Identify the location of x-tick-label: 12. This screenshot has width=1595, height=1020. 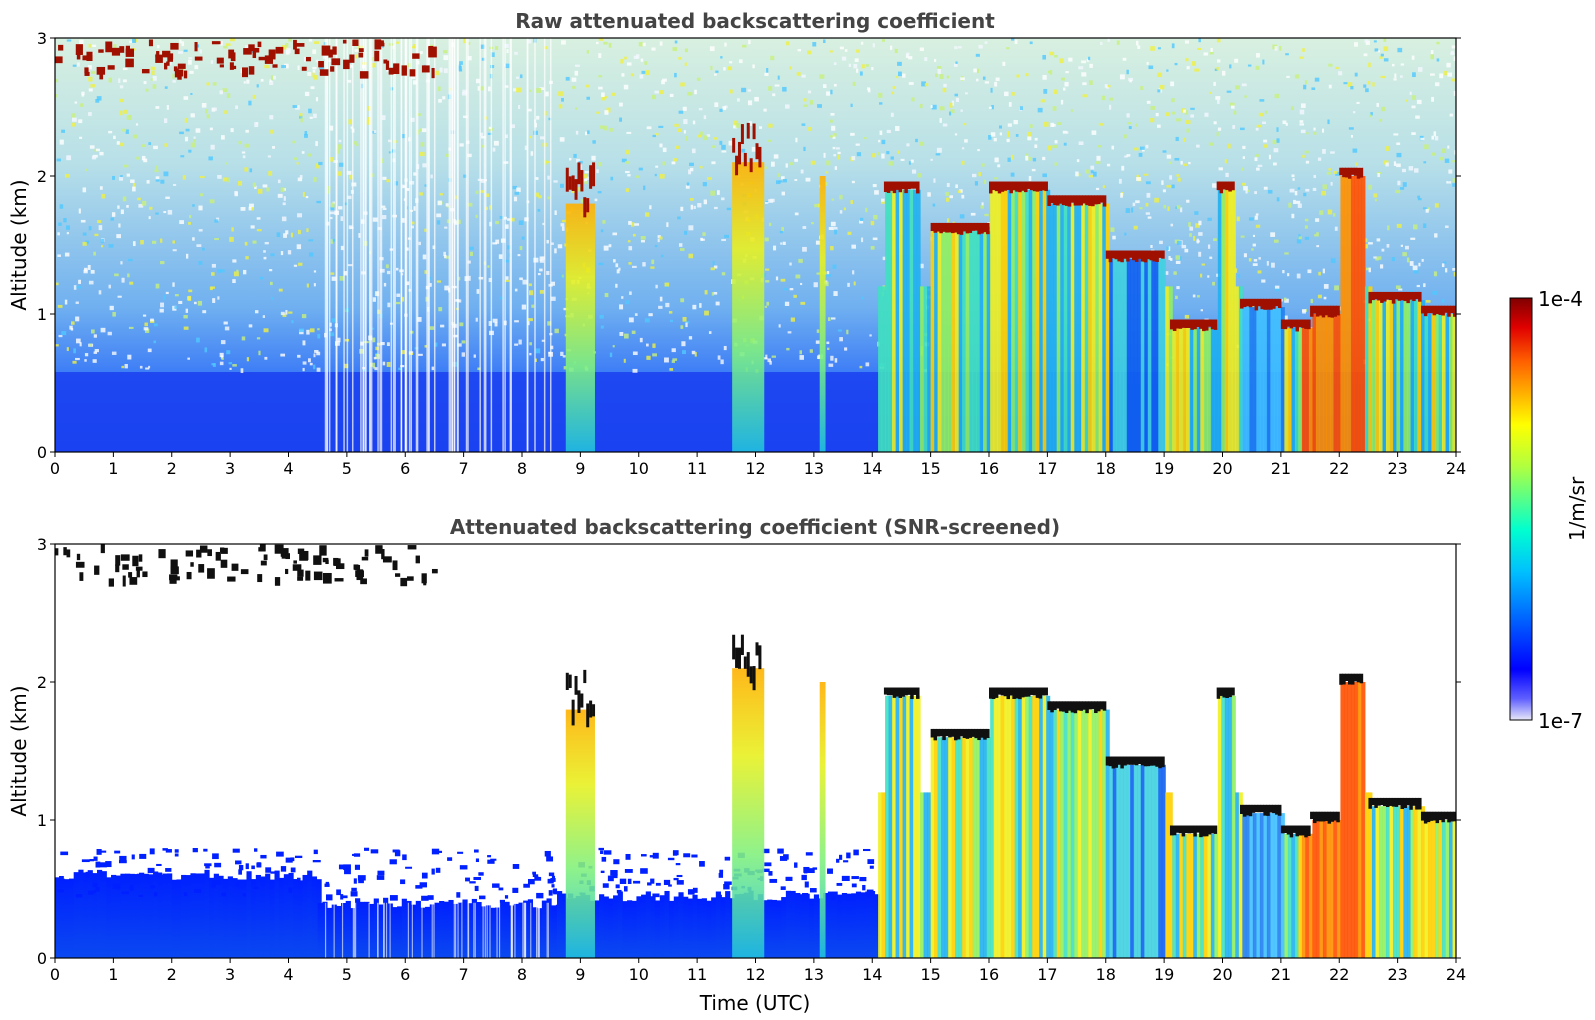
(755, 468).